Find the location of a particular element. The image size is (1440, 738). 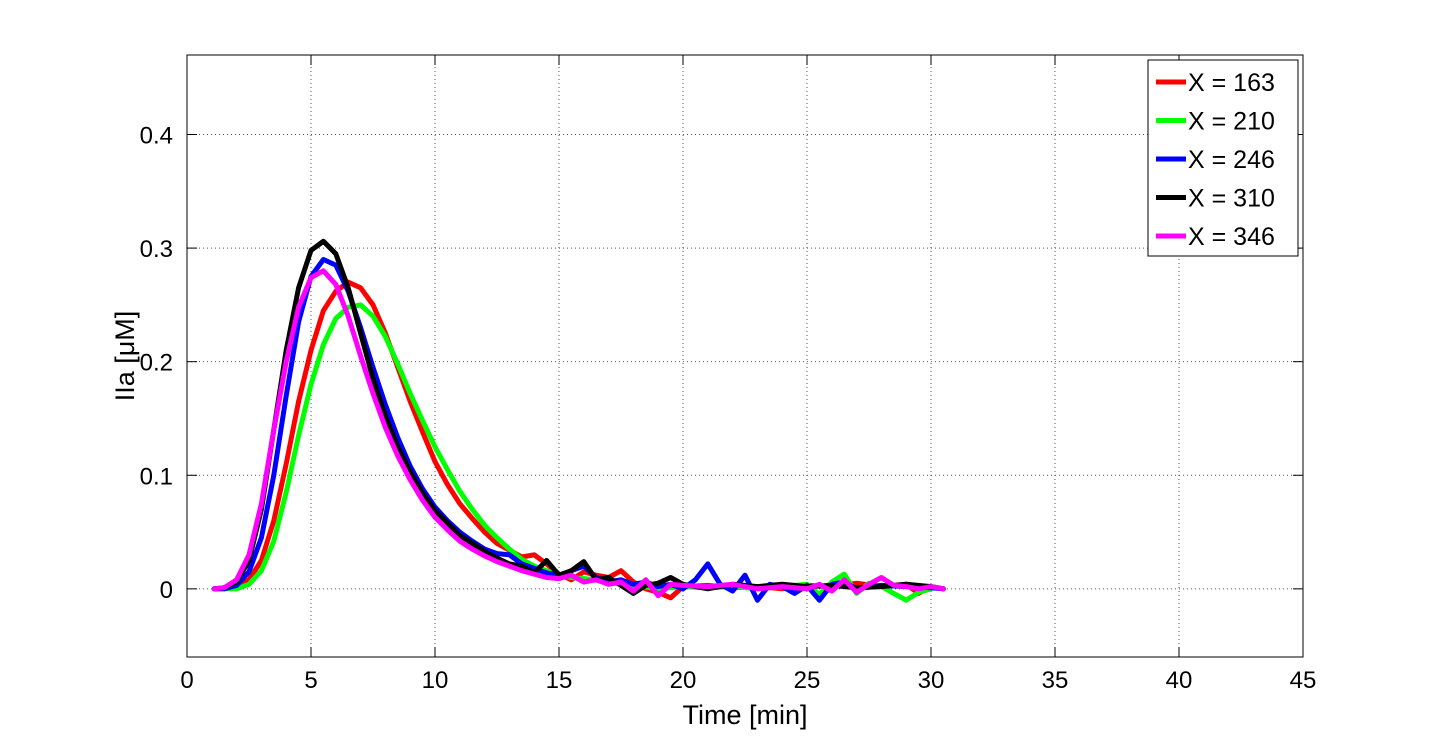

legend-label-1: X = 210 is located at coordinates (1231, 122).